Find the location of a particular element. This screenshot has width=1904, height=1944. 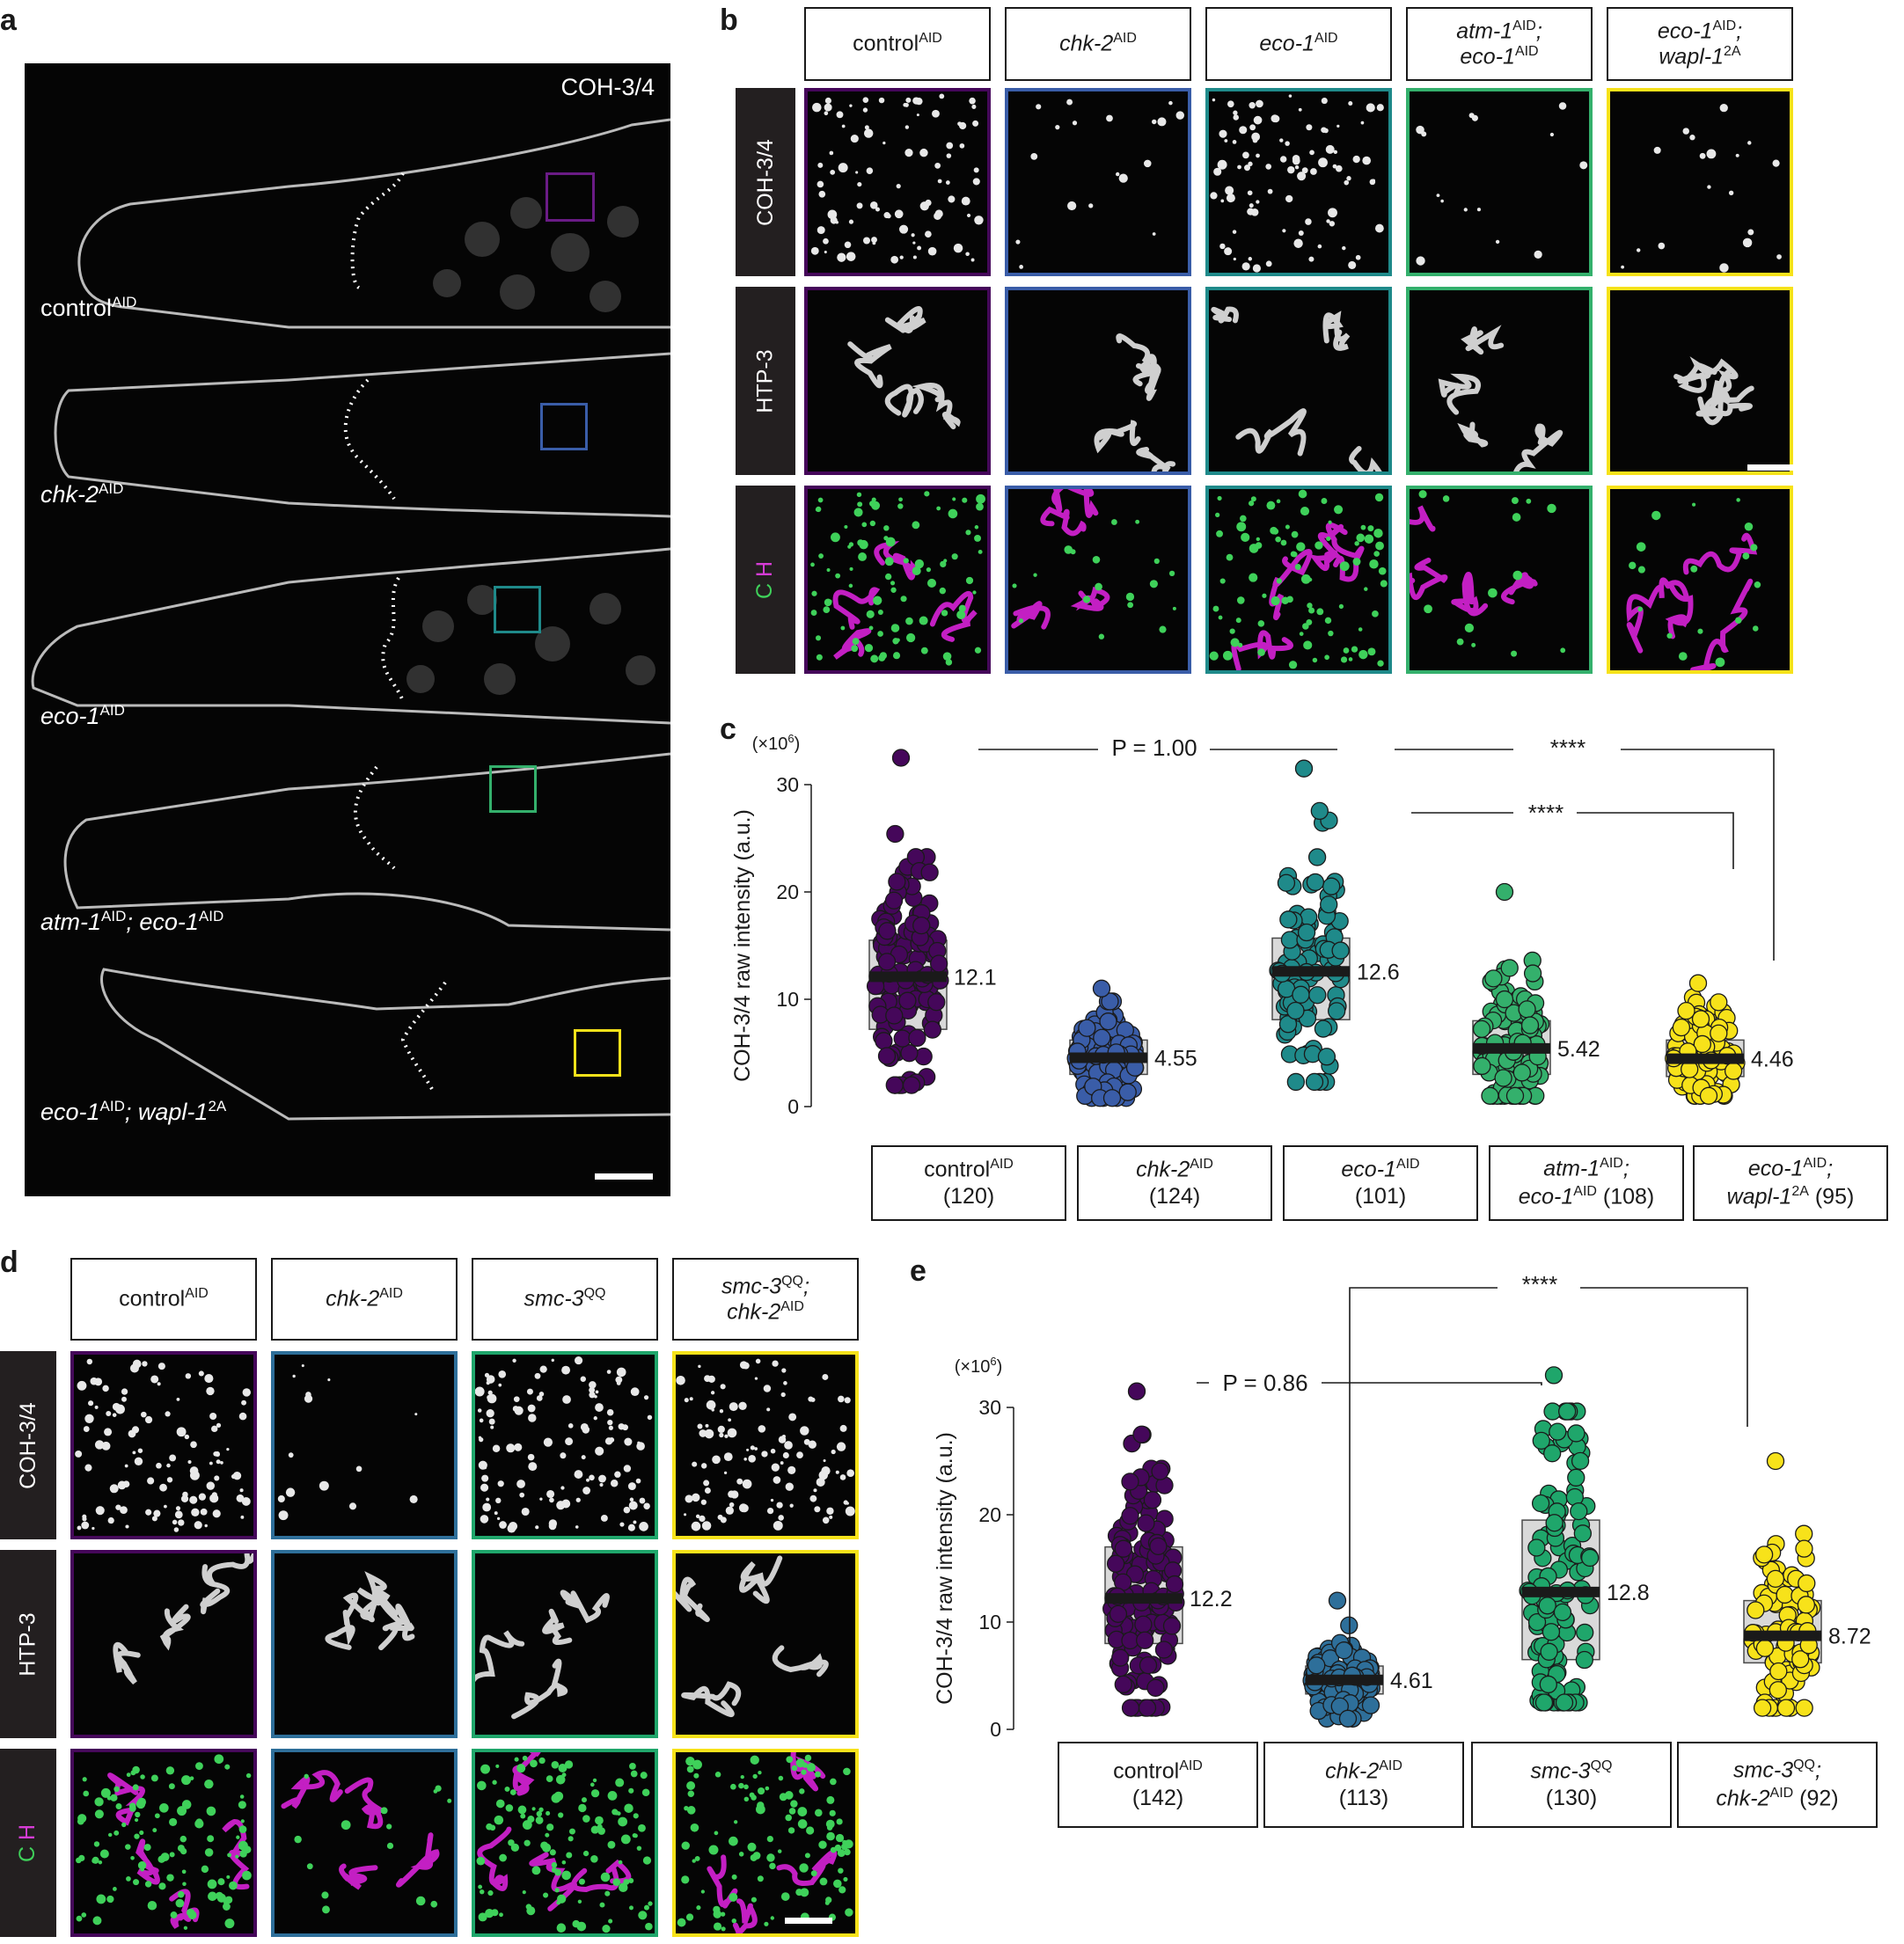

roi-box-eco-wapl is located at coordinates (597, 1053).